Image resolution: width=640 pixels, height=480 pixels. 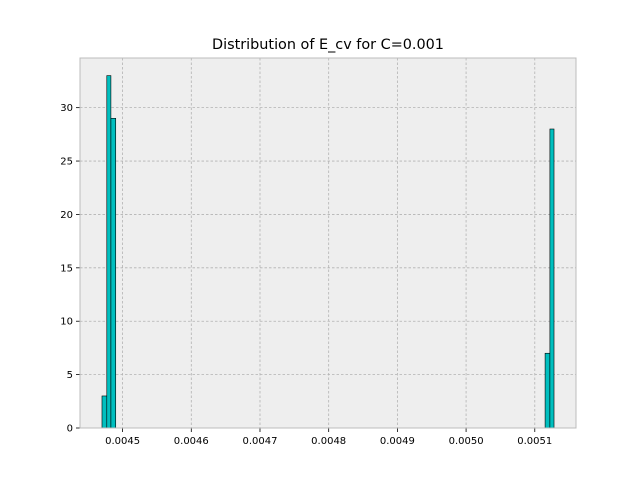 I want to click on y-tick-label: 10, so click(x=66, y=322).